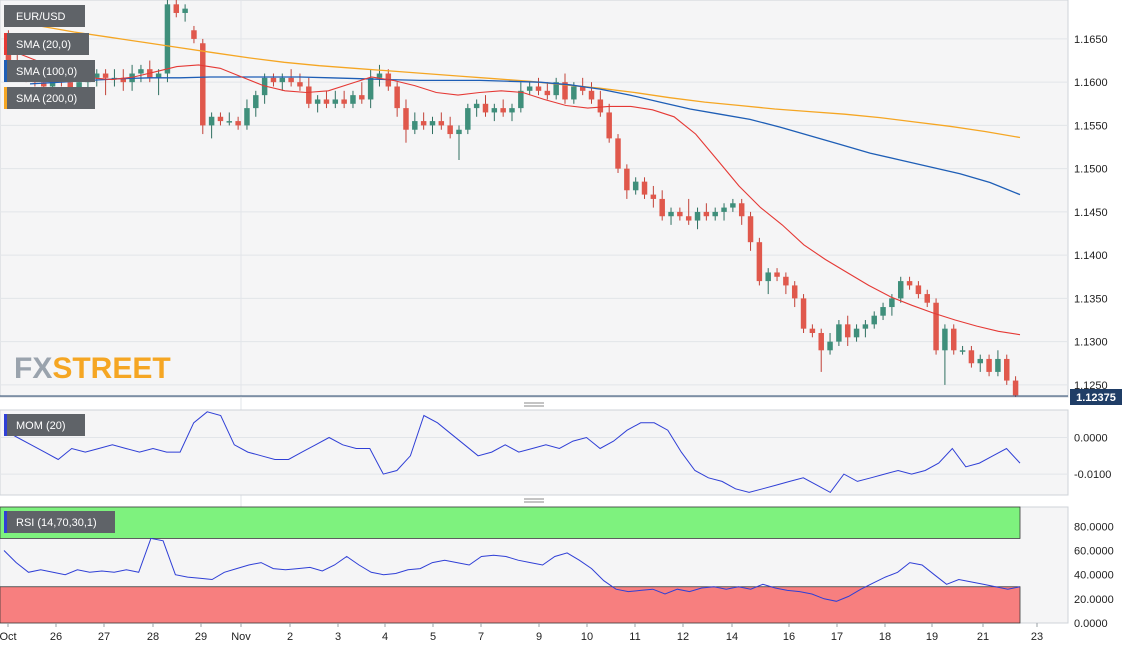 The height and width of the screenshot is (649, 1139). I want to click on momentum-line, so click(512, 452).